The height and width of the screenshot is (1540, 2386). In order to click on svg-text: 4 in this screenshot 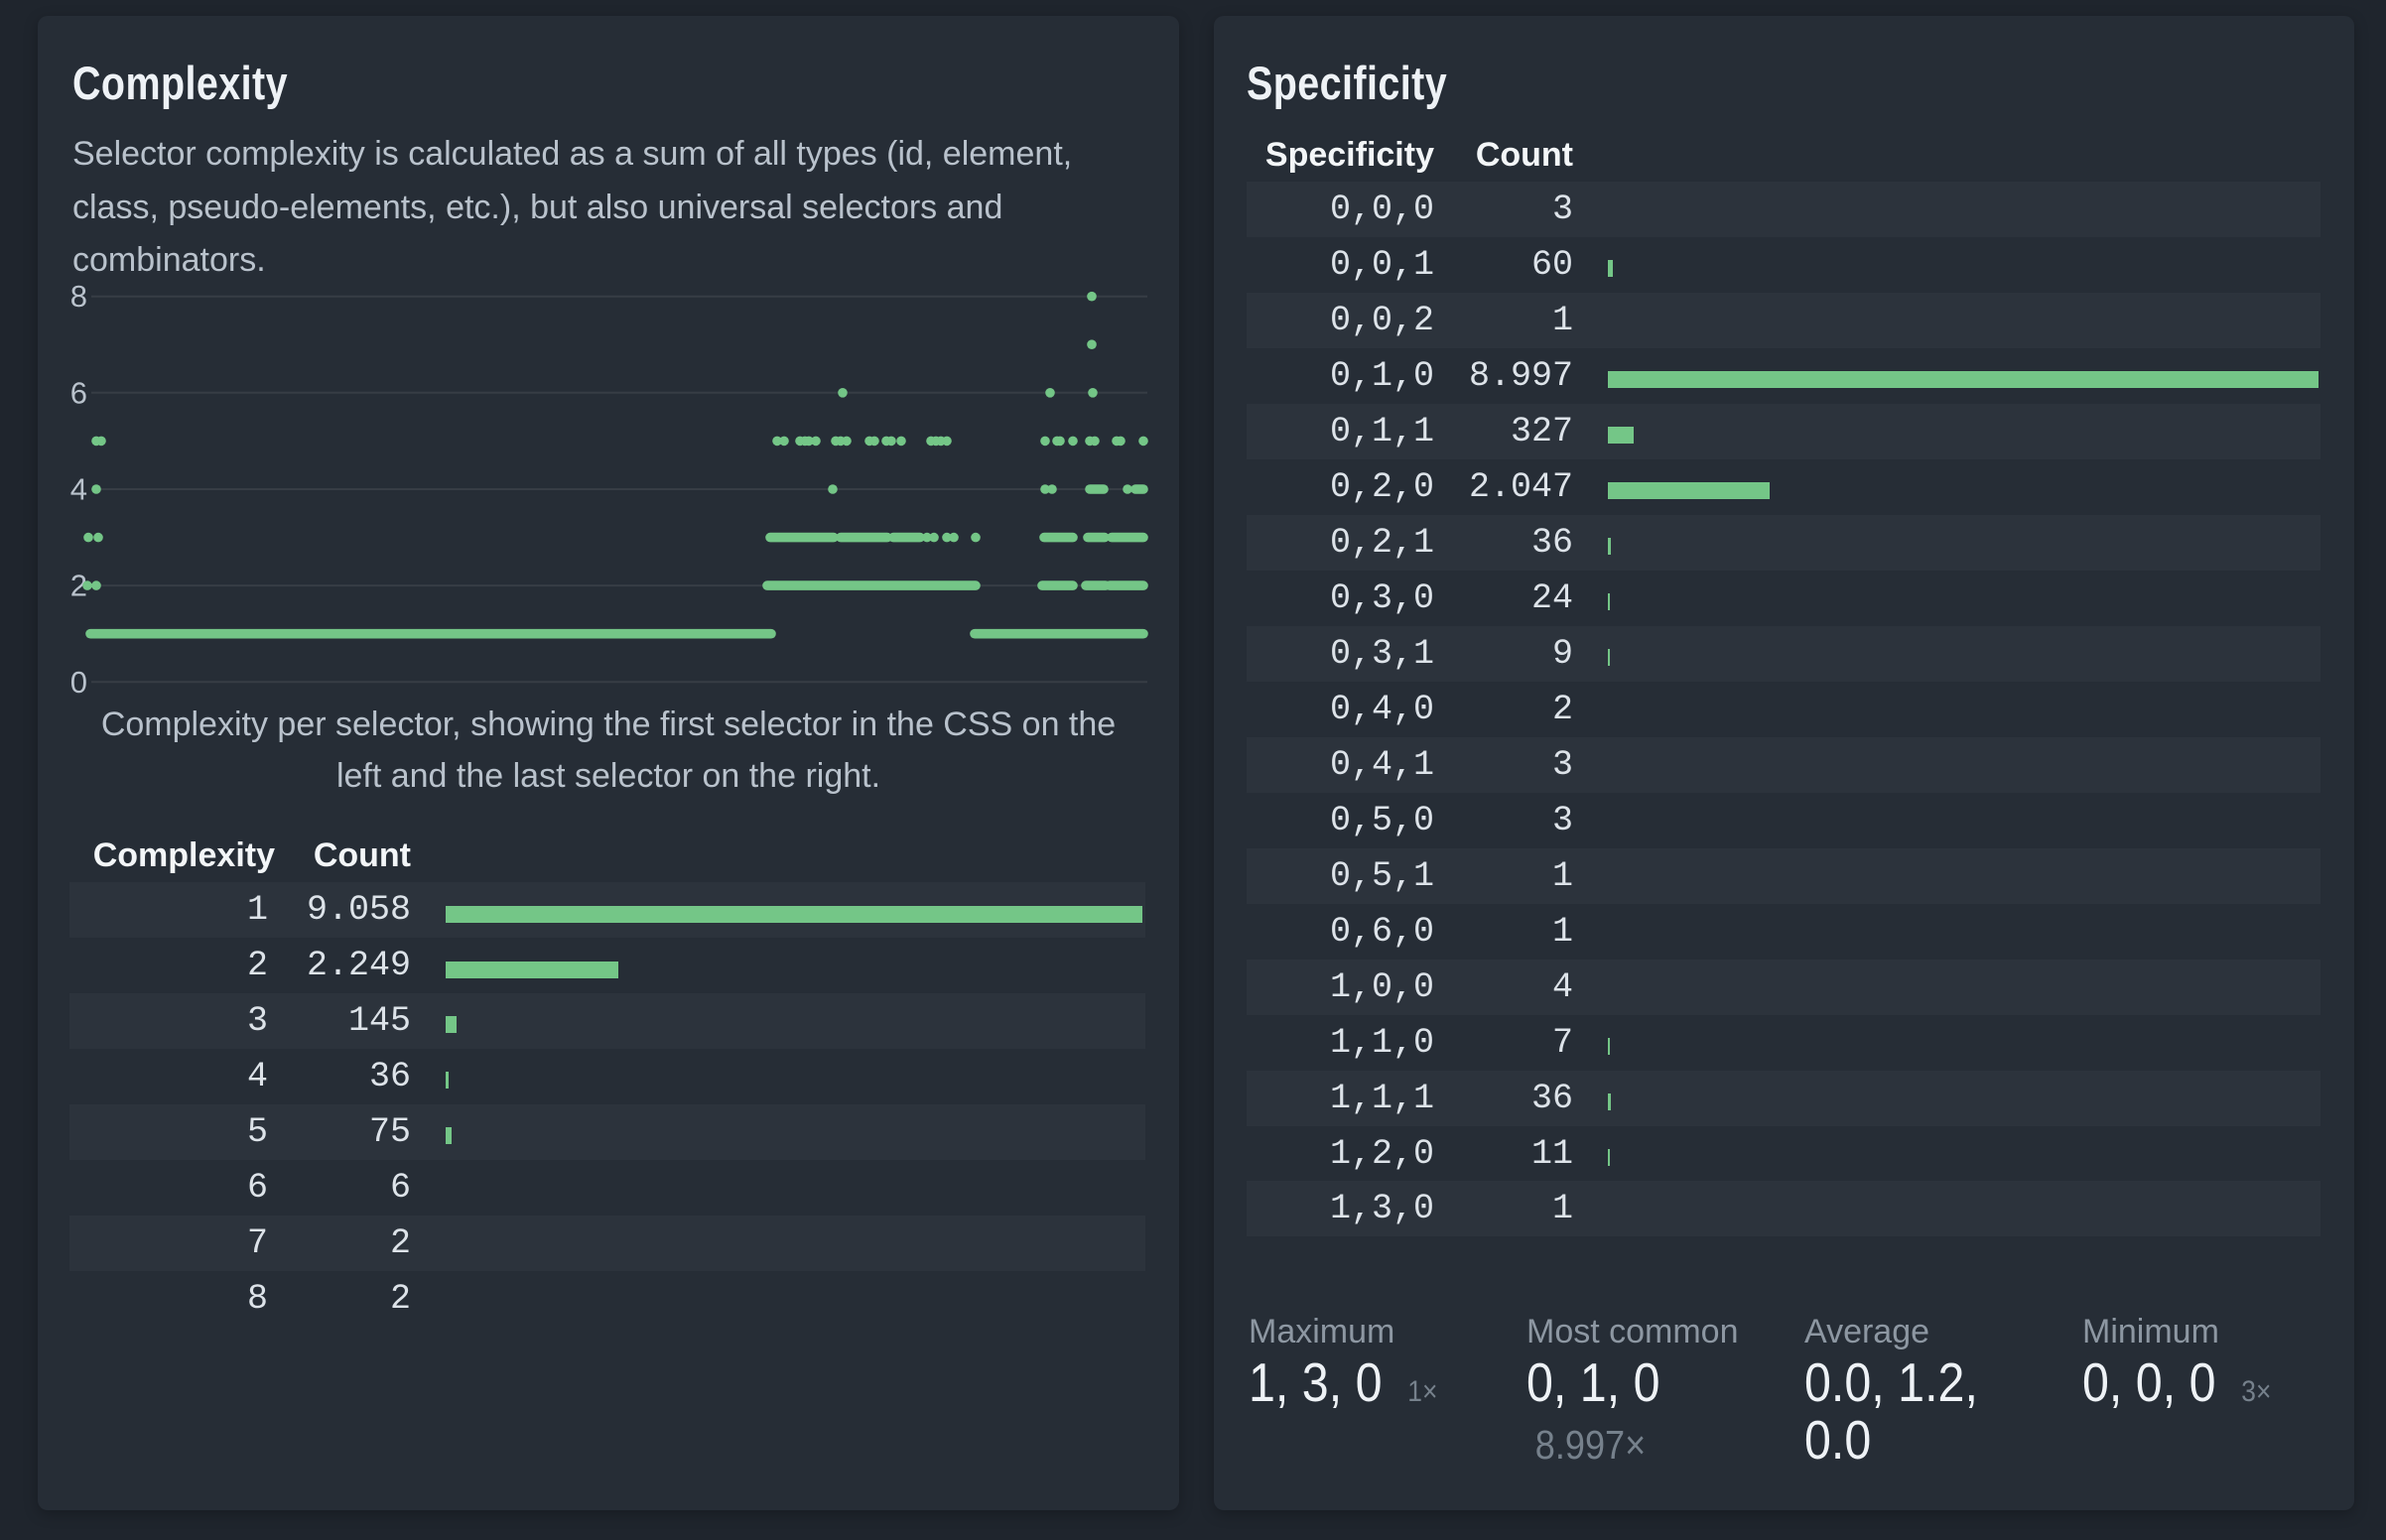, I will do `click(78, 489)`.